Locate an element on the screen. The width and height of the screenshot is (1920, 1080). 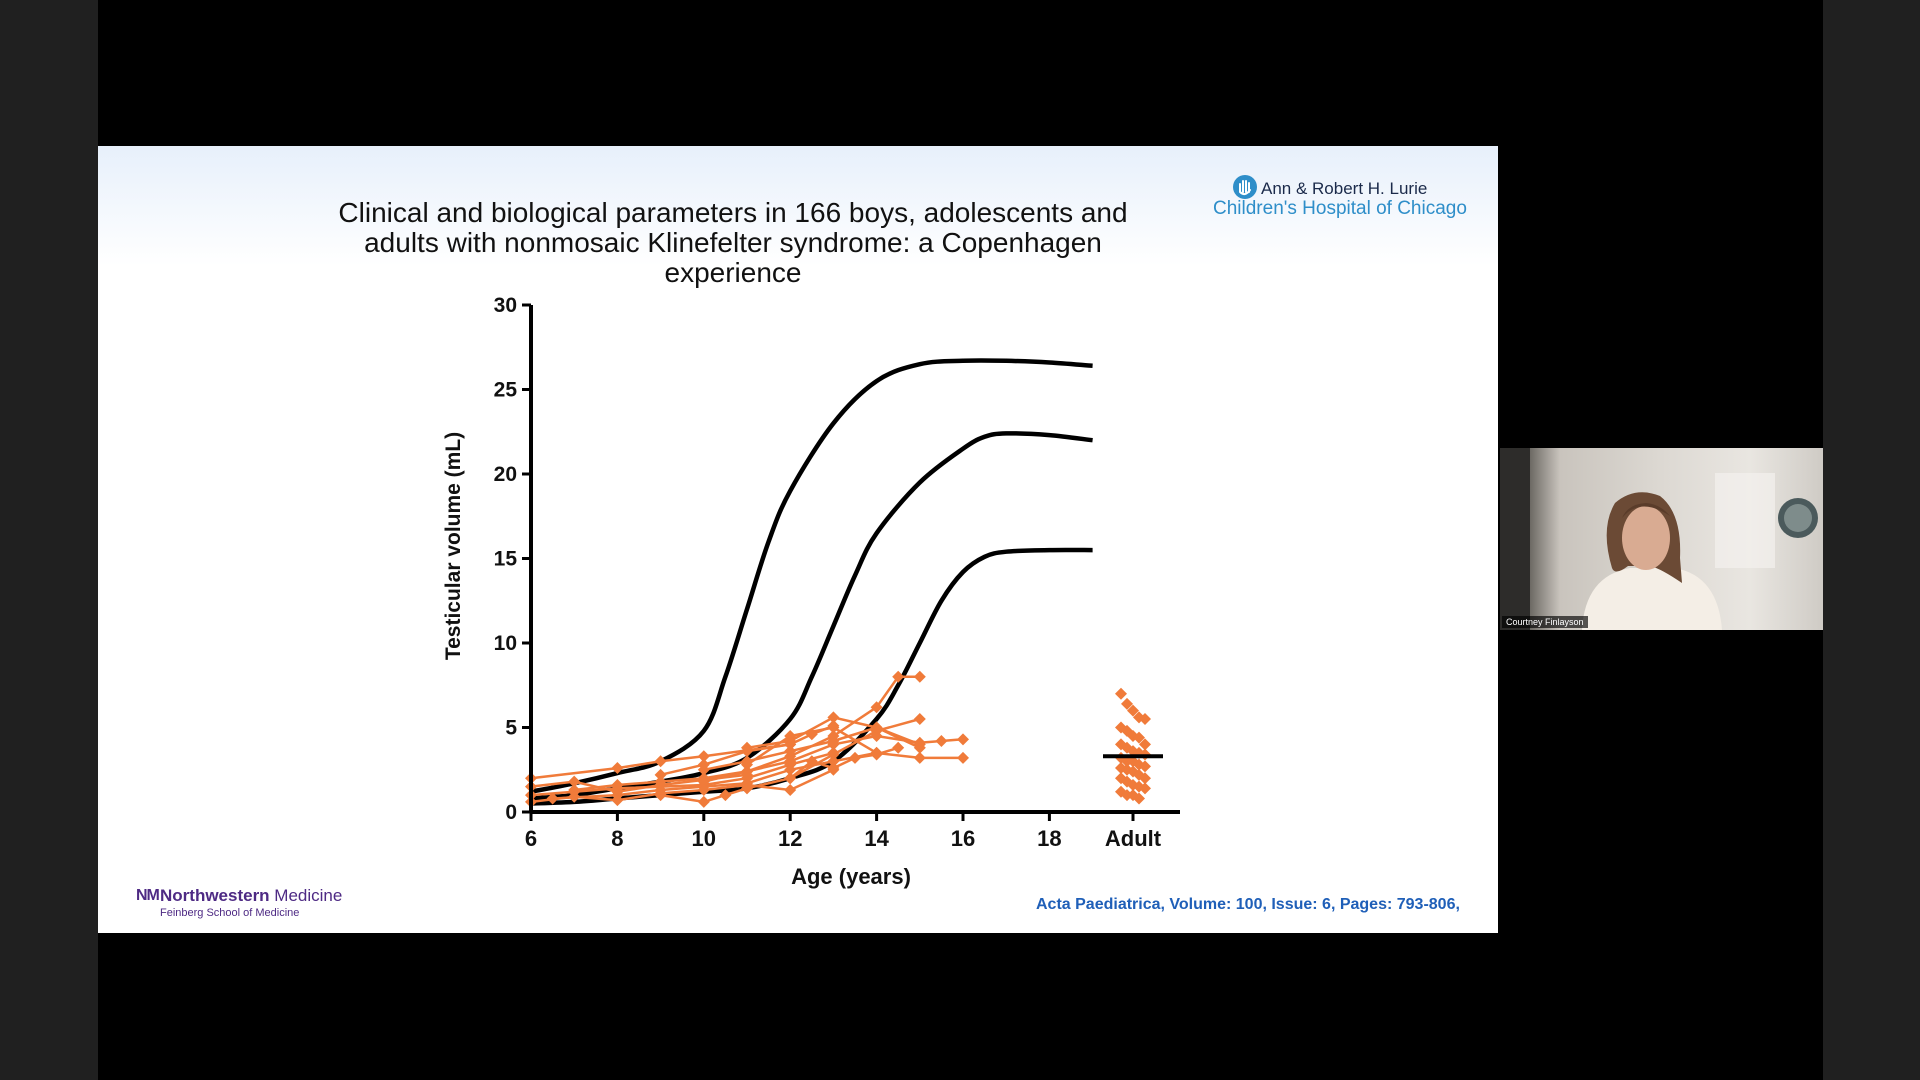
patient-series is located at coordinates (747, 739).